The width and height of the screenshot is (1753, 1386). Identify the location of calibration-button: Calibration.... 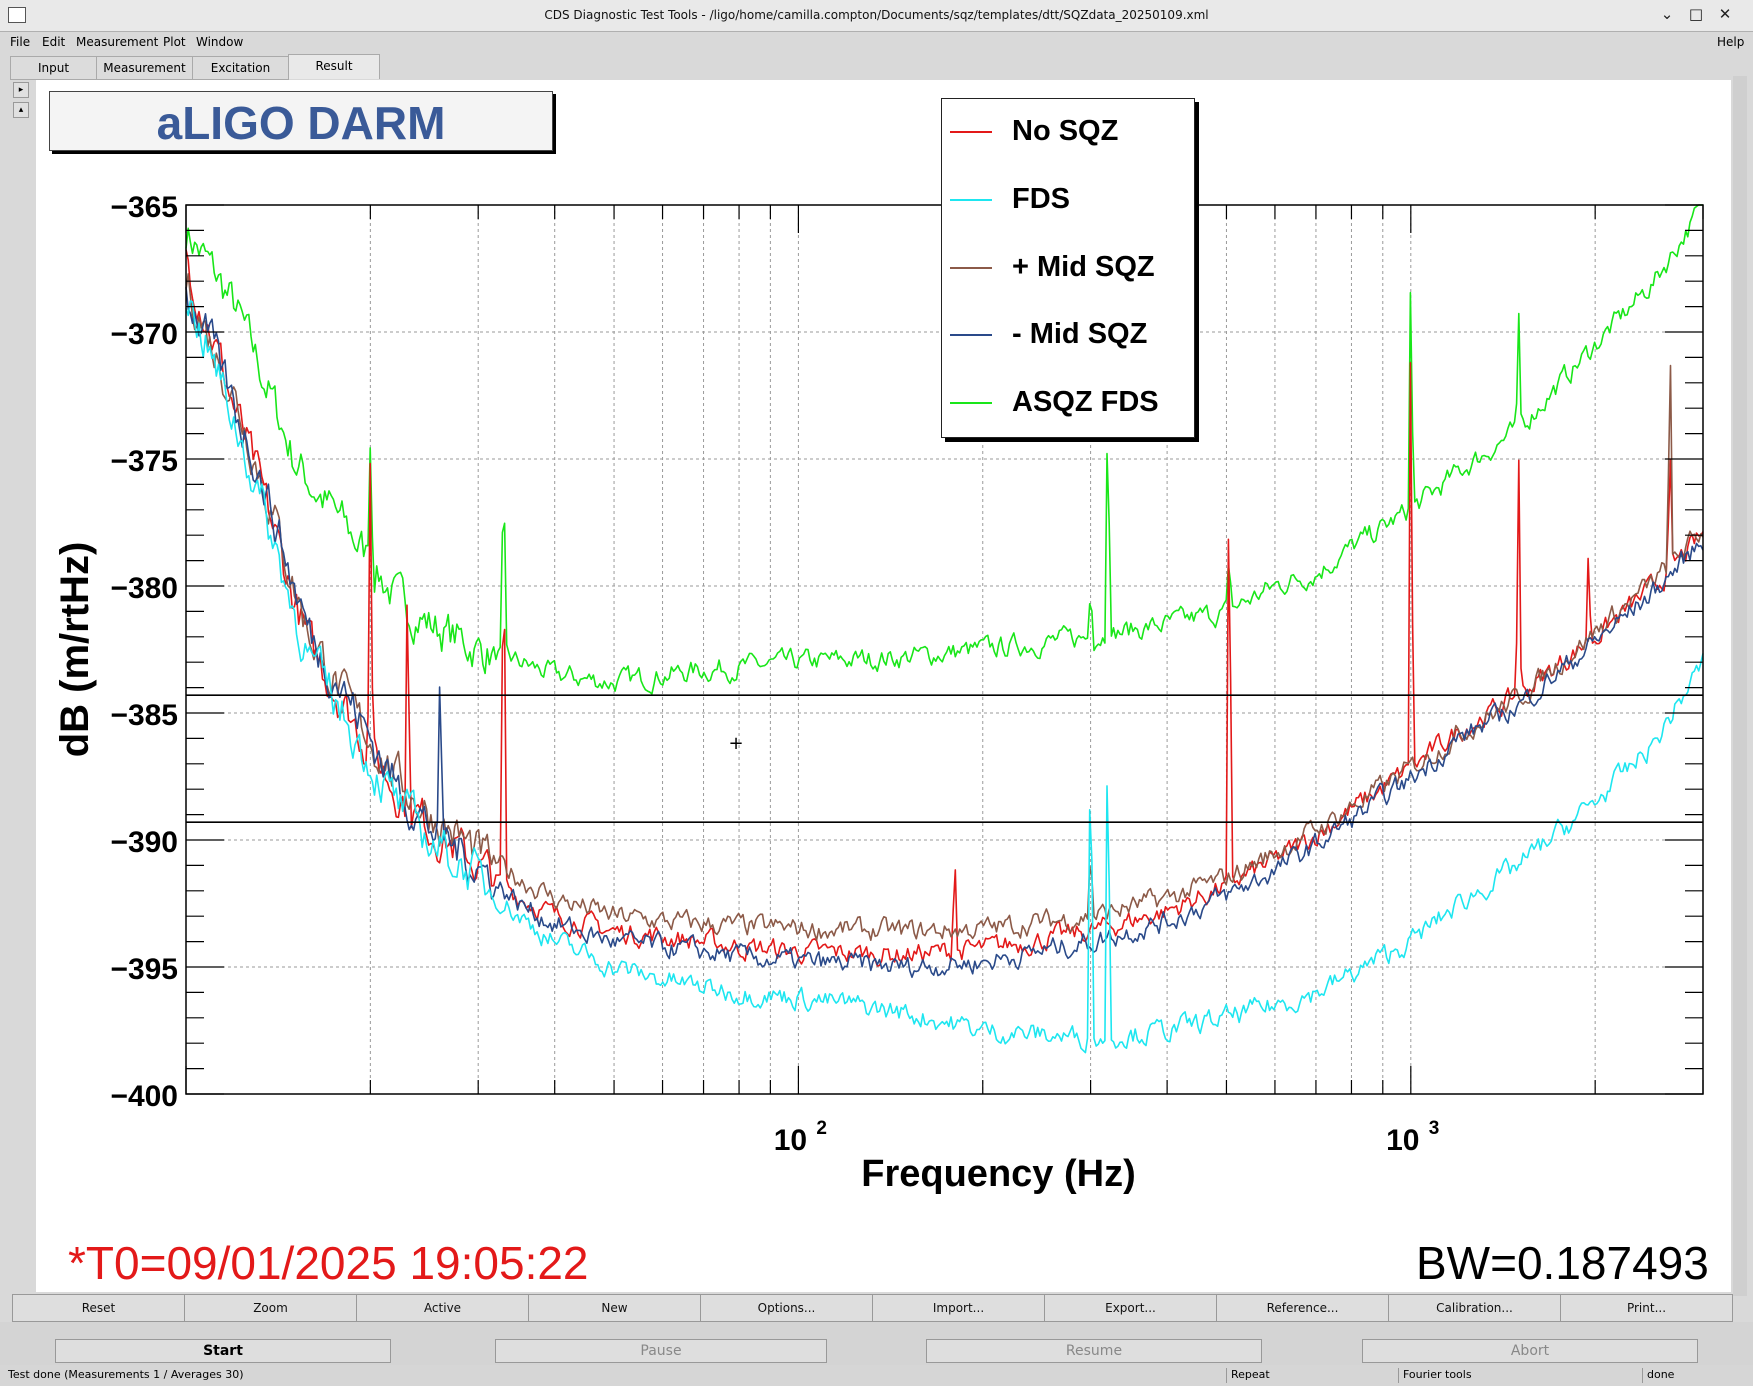
(1474, 1308).